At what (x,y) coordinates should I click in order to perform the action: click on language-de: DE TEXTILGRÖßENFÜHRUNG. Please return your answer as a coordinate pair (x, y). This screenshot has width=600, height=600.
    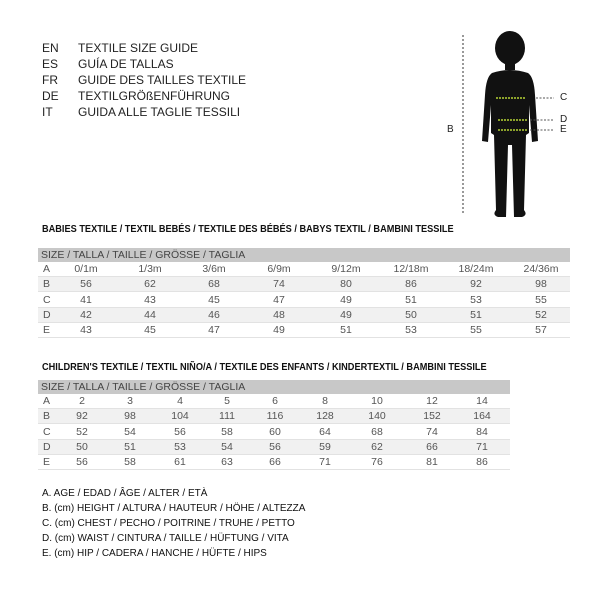
    Looking at the image, I should click on (136, 96).